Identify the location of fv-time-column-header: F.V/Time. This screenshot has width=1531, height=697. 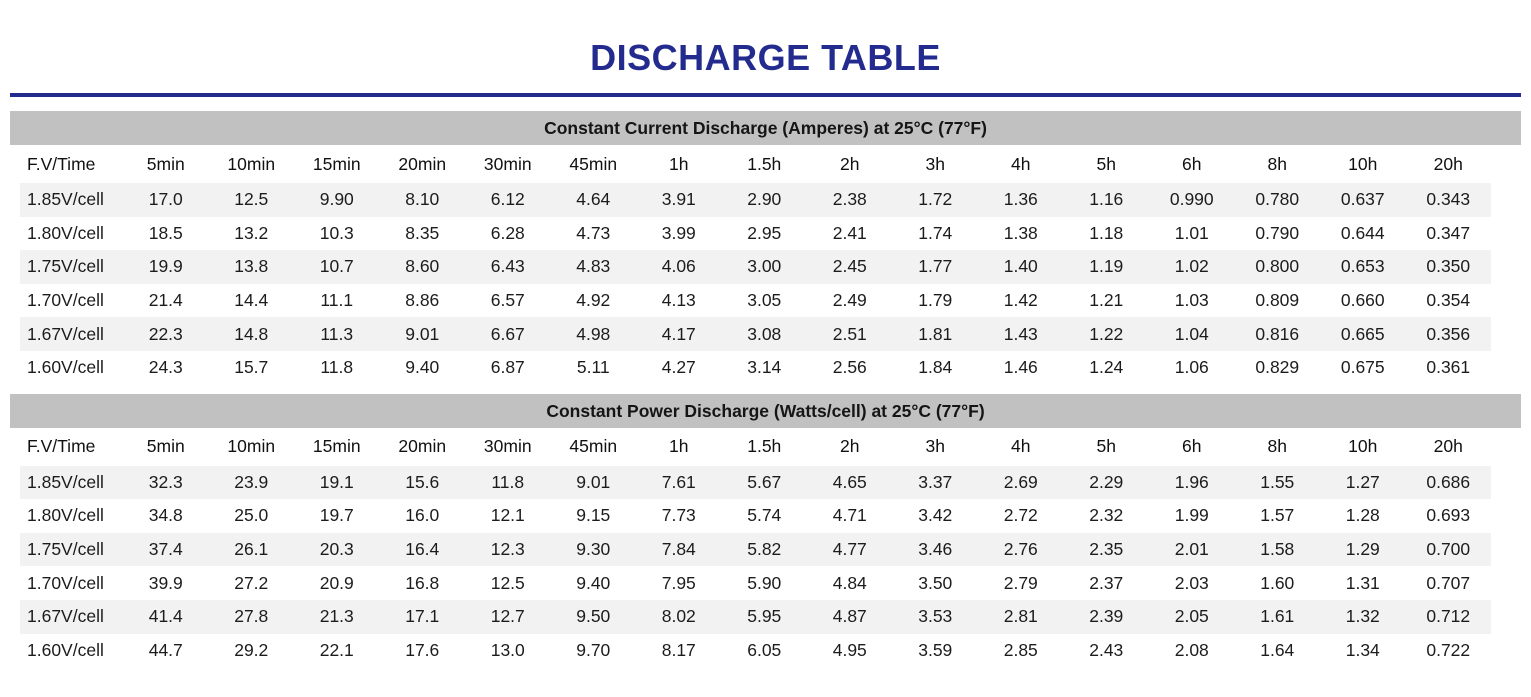
(61, 446).